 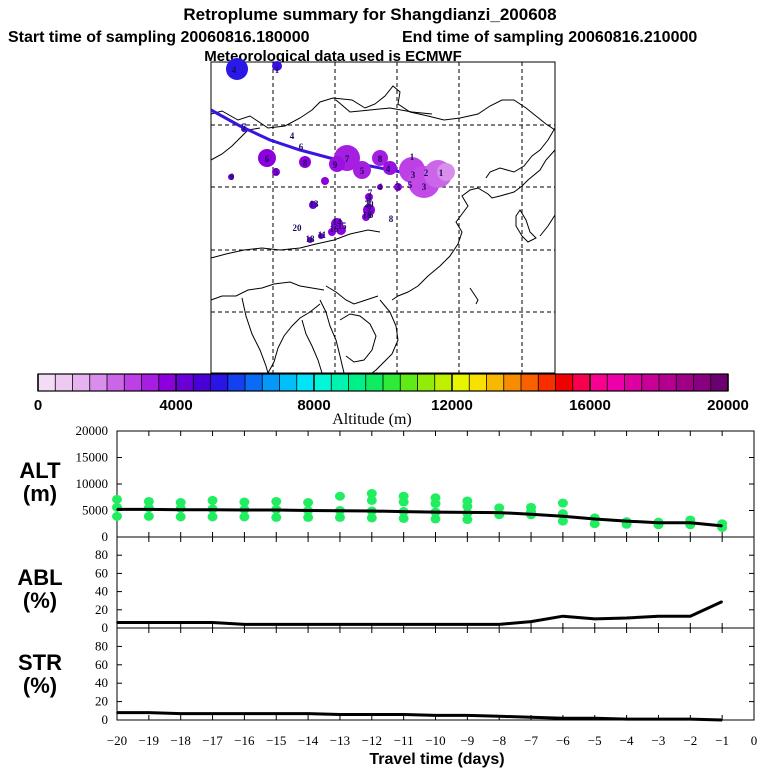 I want to click on trajectory-day-label: 8, so click(x=380, y=159).